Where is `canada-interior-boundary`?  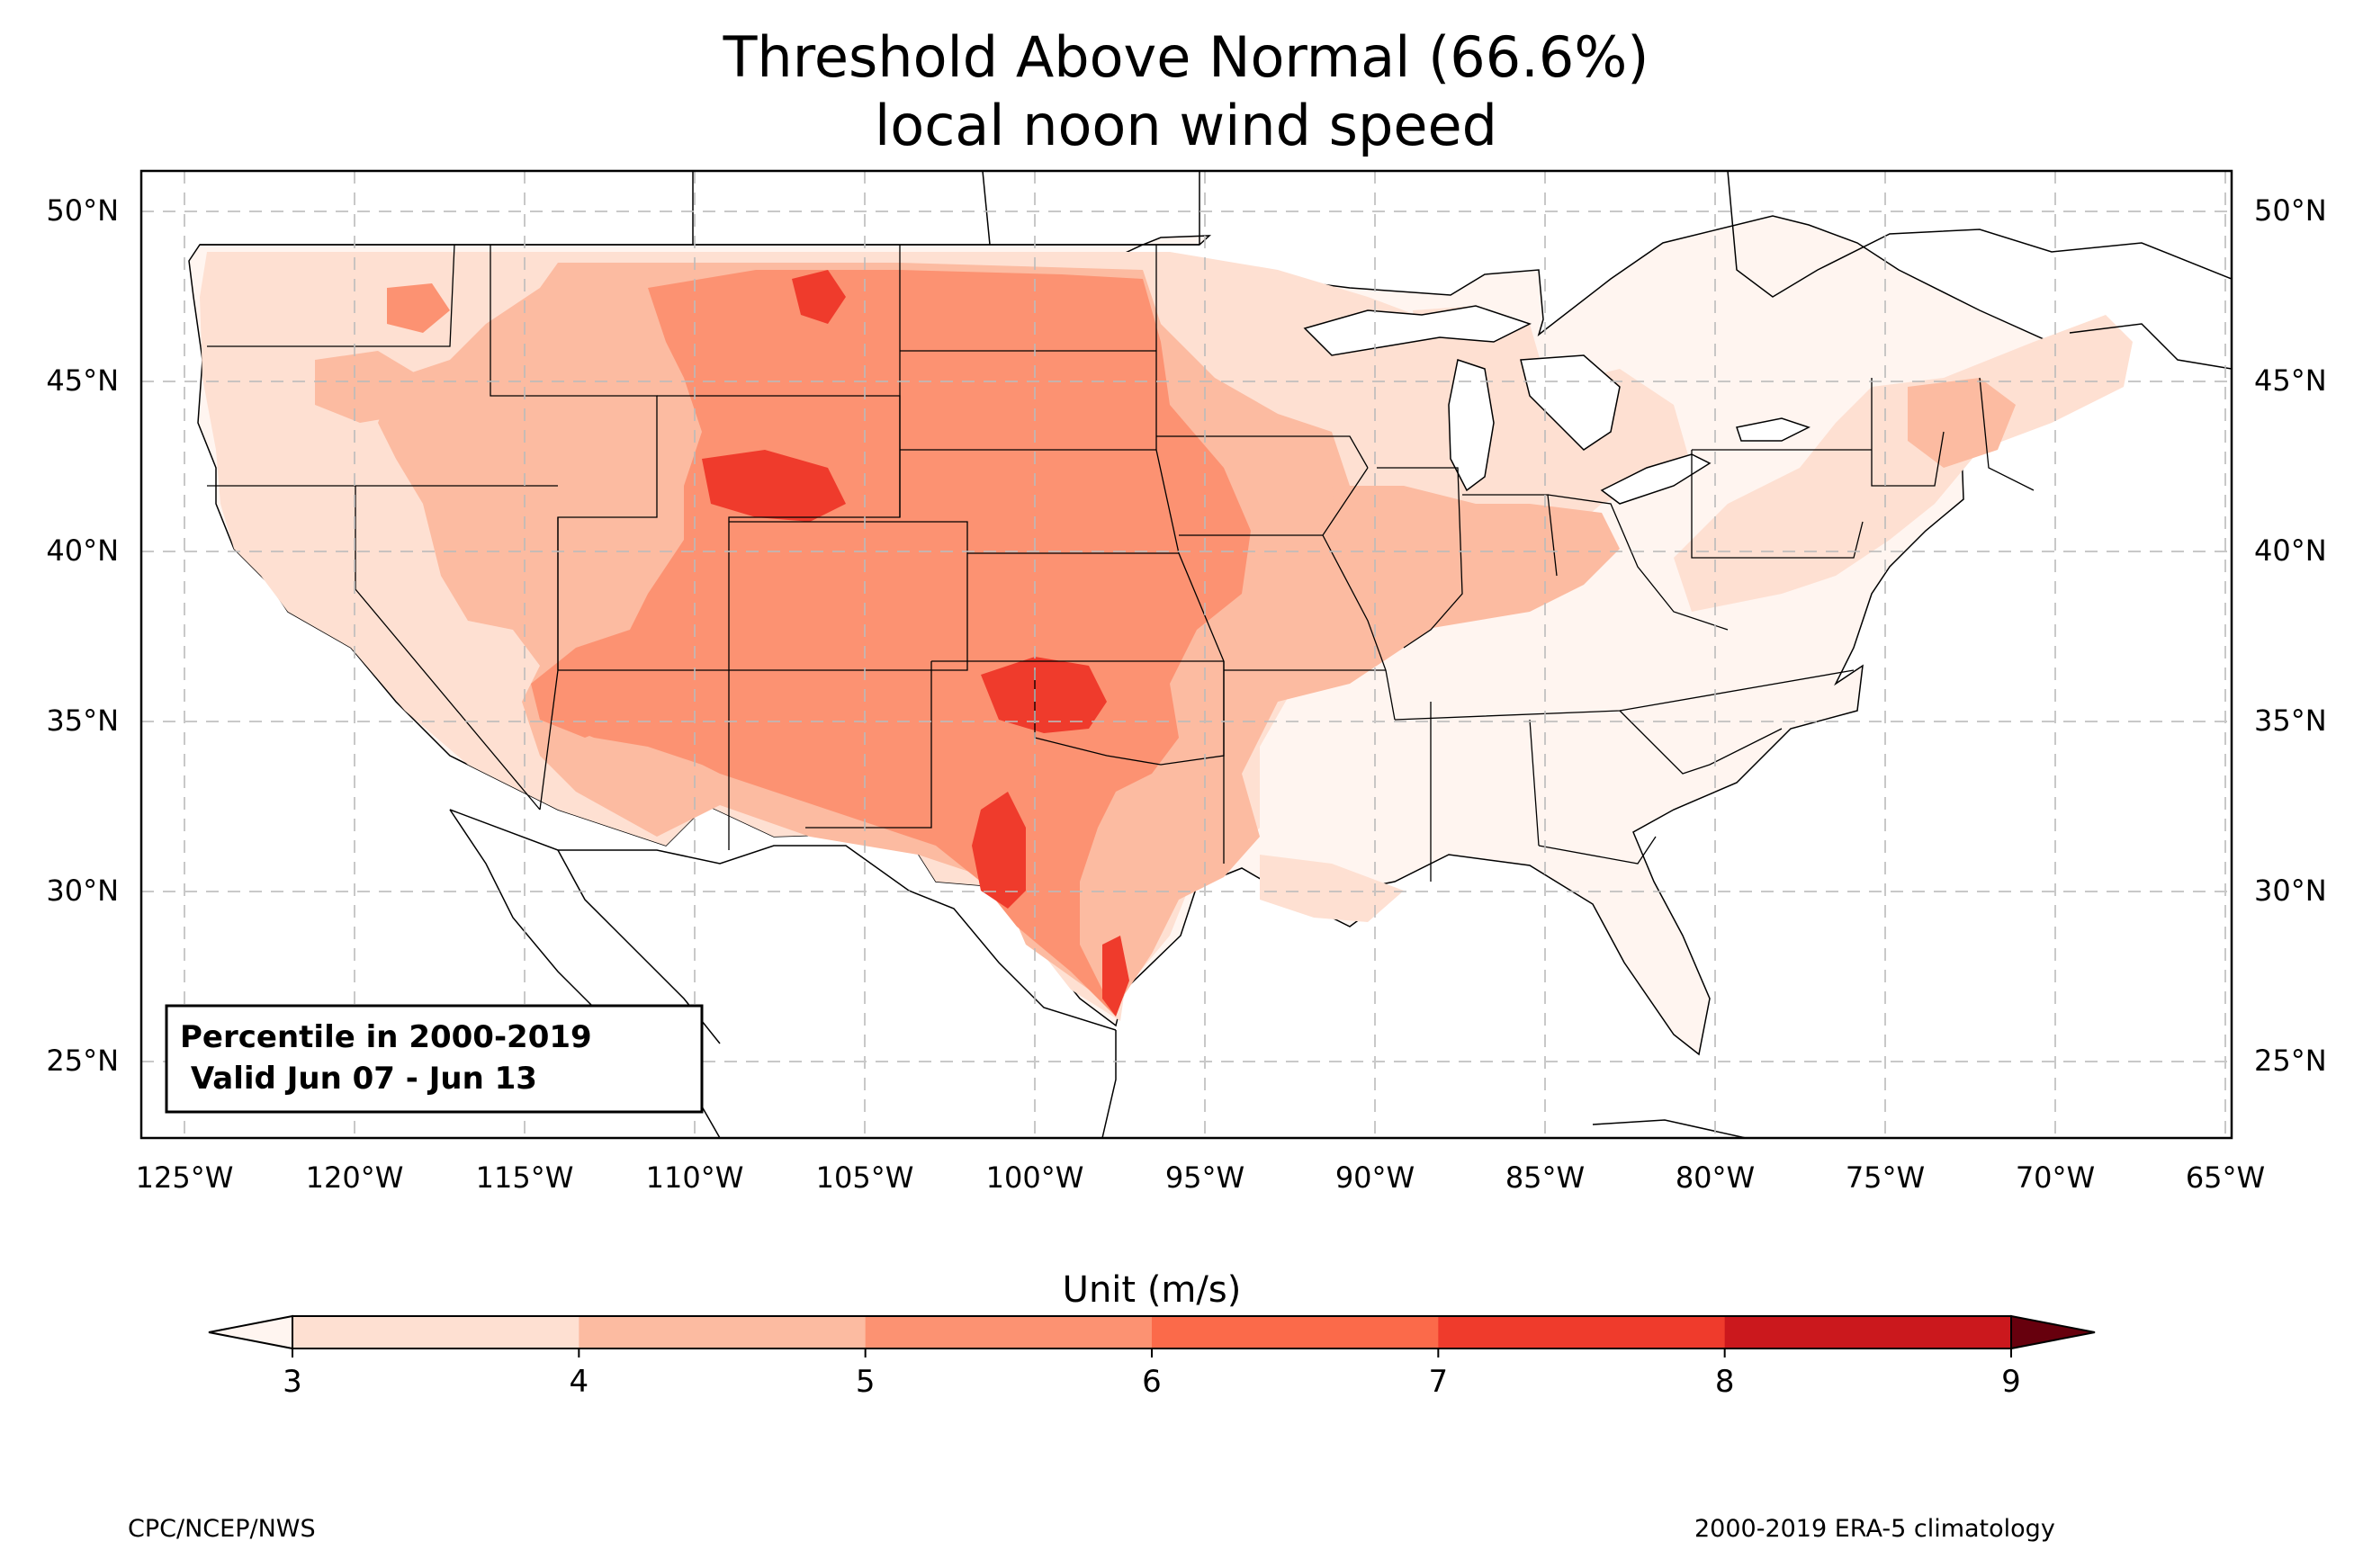
canada-interior-boundary is located at coordinates (946, 208).